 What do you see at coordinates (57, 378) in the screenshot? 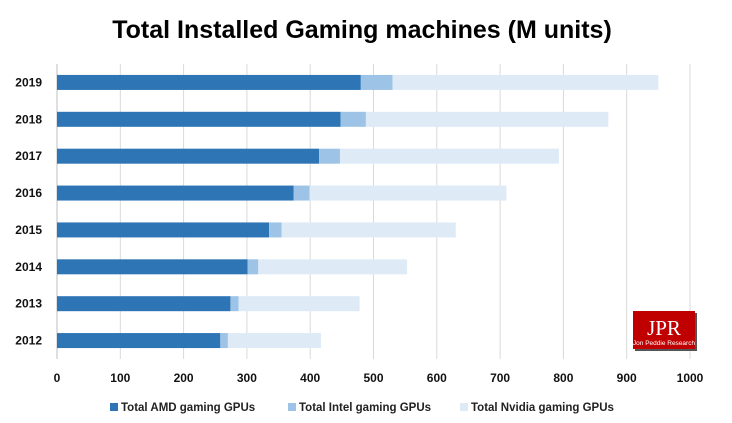
I see `x-tick-label: 0` at bounding box center [57, 378].